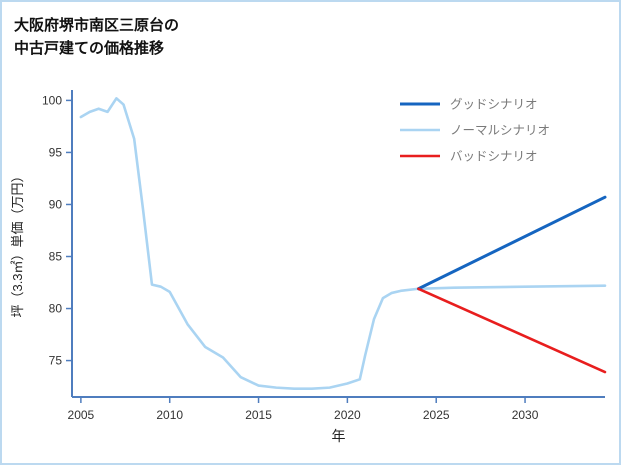 The height and width of the screenshot is (465, 621). Describe the element at coordinates (525, 415) in the screenshot. I see `x-tick-label: 2030` at that location.